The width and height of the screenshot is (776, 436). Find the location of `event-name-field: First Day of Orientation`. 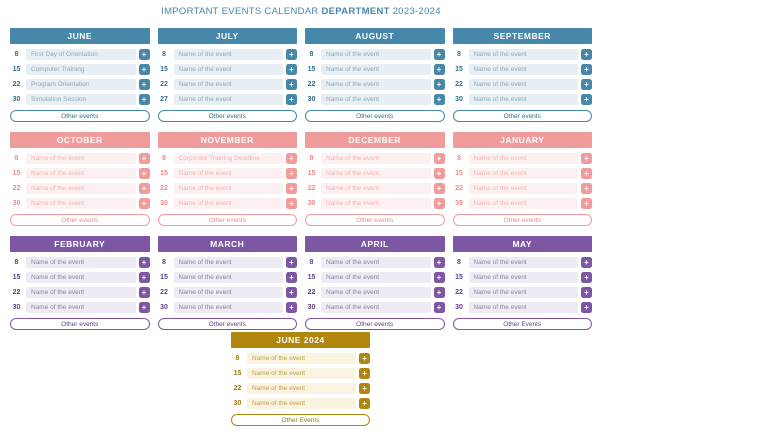

event-name-field: First Day of Orientation is located at coordinates (81, 54).